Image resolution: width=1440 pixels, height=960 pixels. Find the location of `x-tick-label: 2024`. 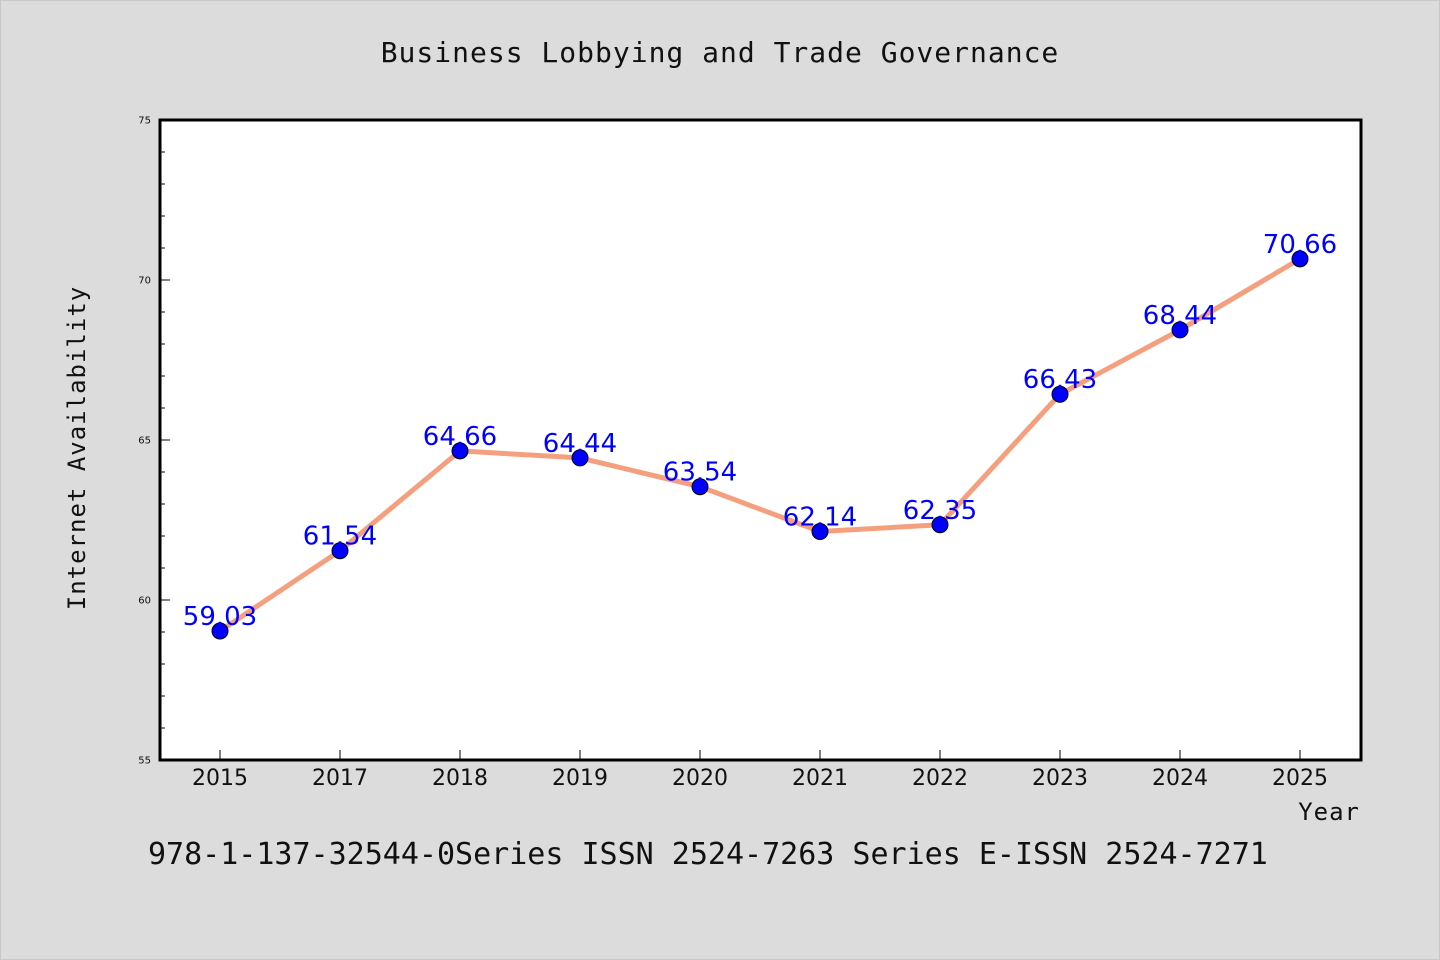

x-tick-label: 2024 is located at coordinates (1180, 778).